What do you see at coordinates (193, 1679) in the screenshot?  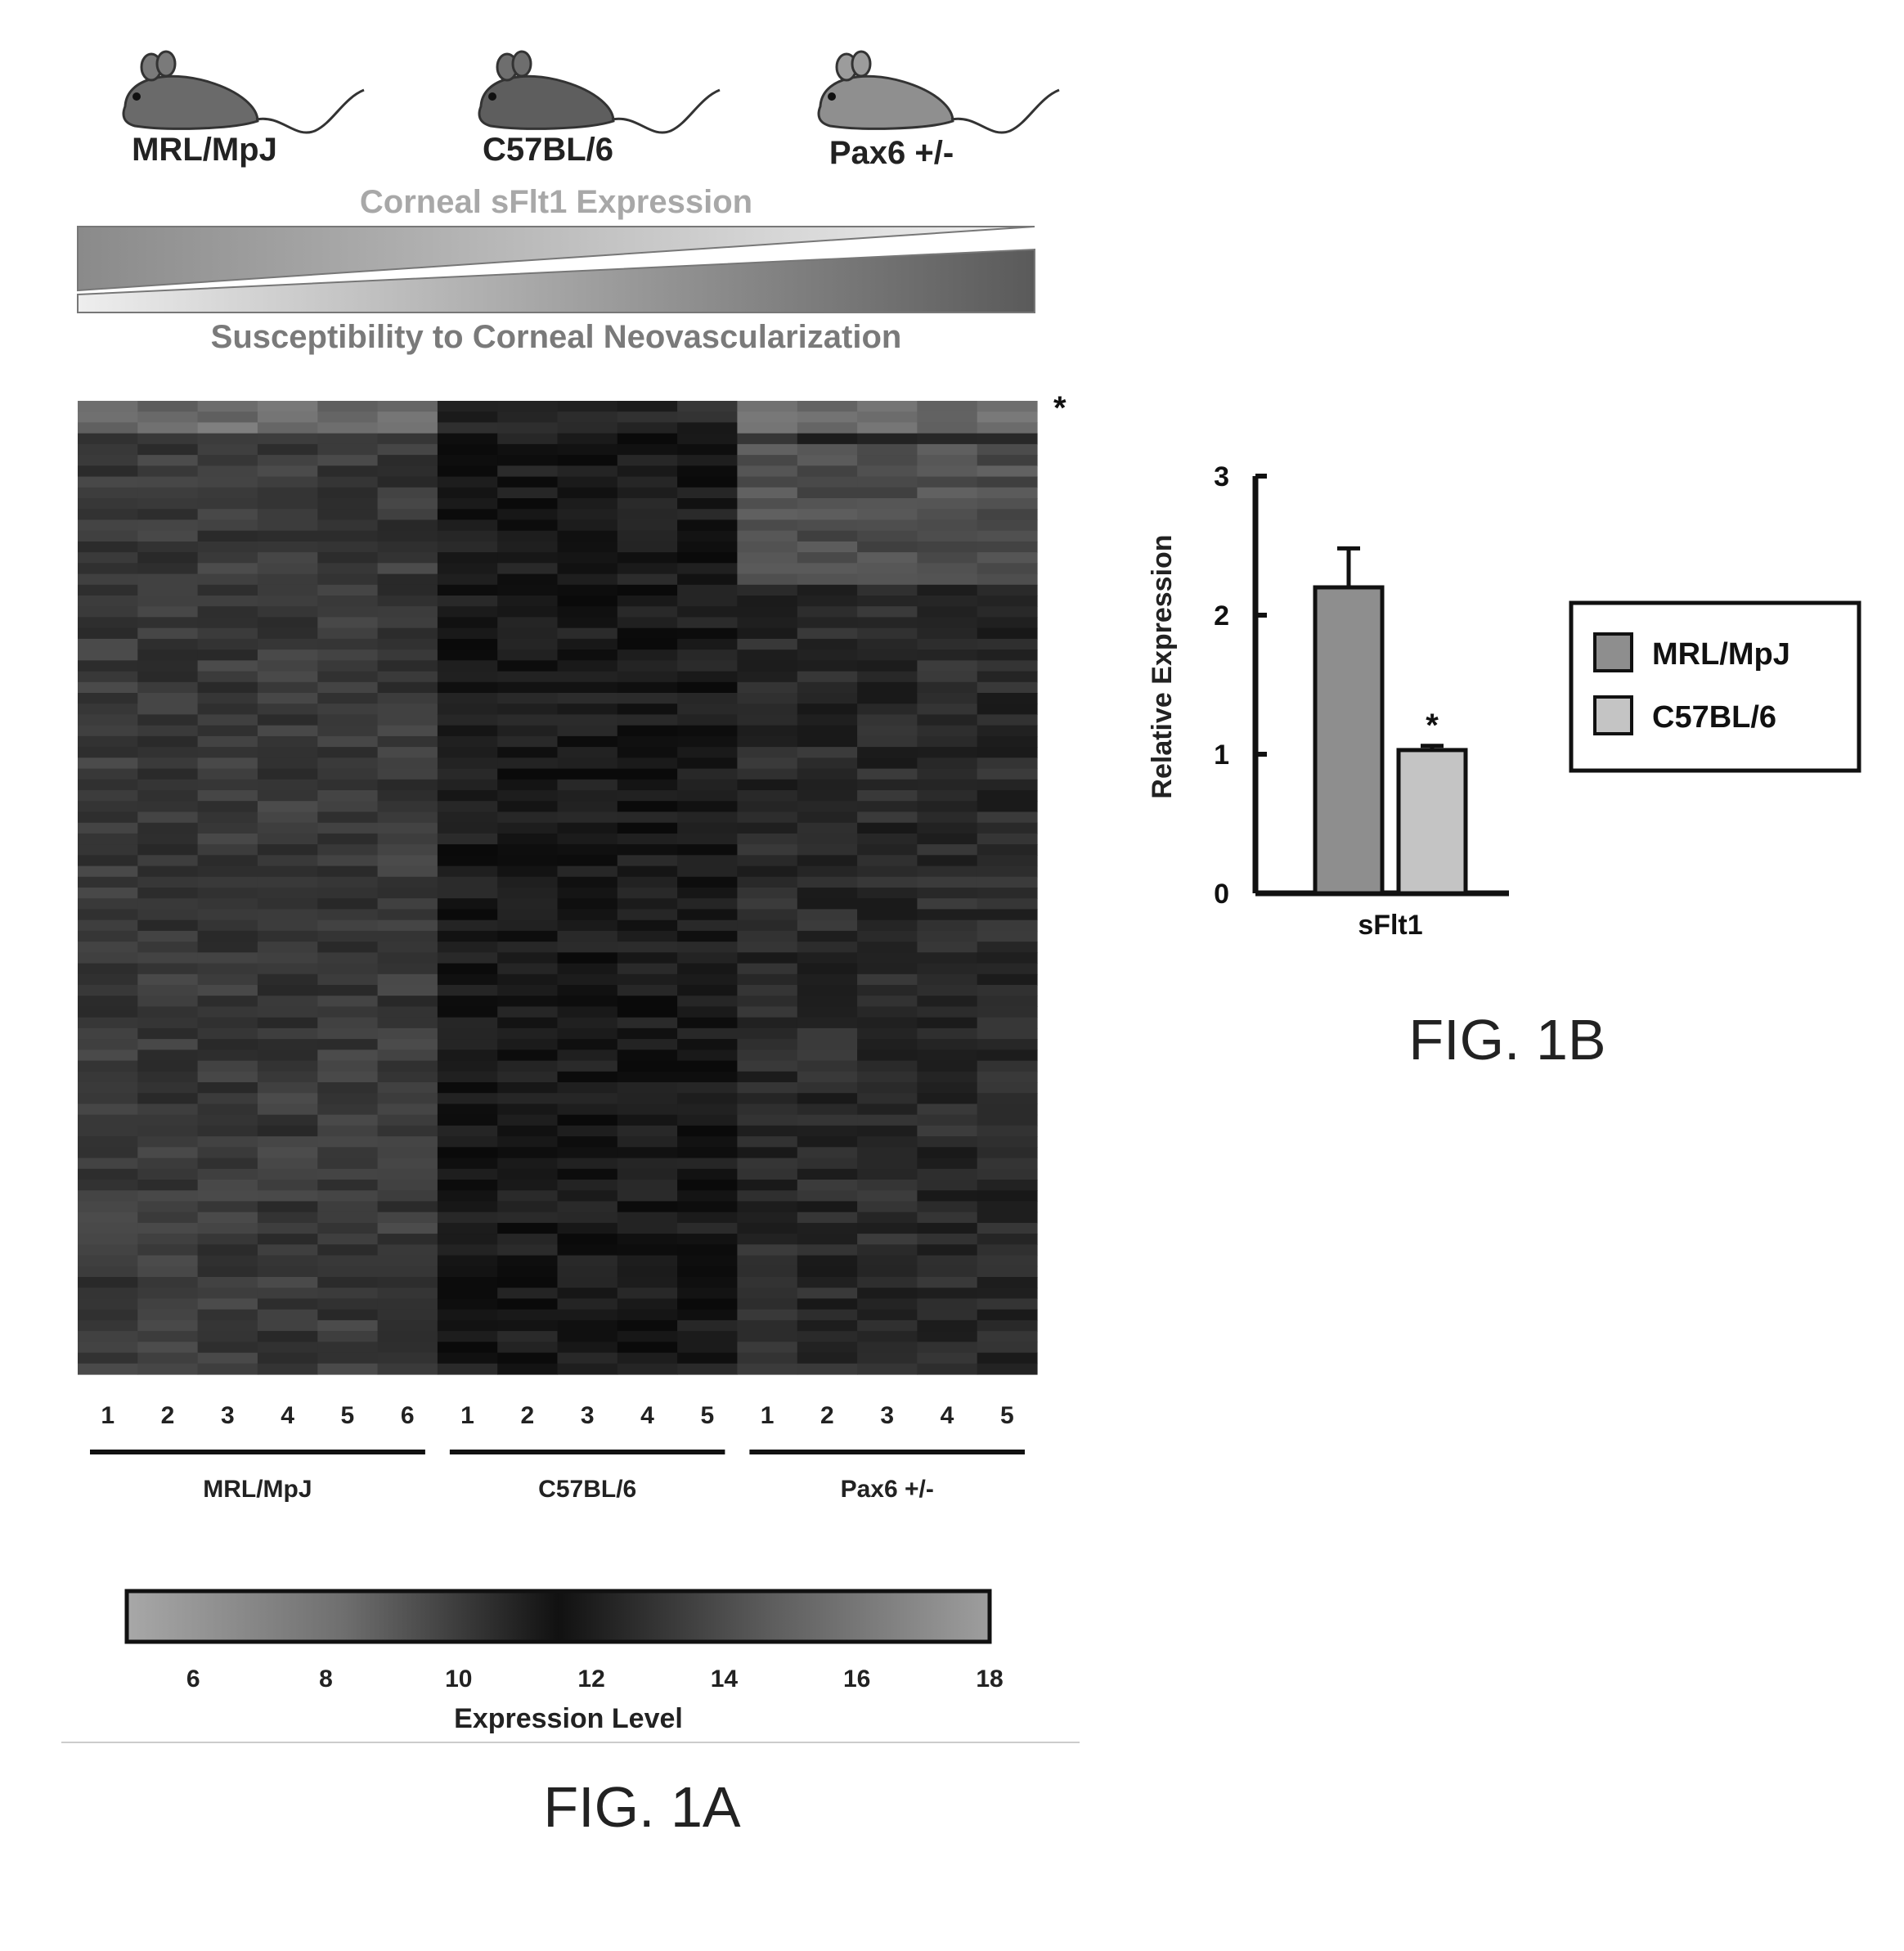 I see `colorbar-tick-label: 6` at bounding box center [193, 1679].